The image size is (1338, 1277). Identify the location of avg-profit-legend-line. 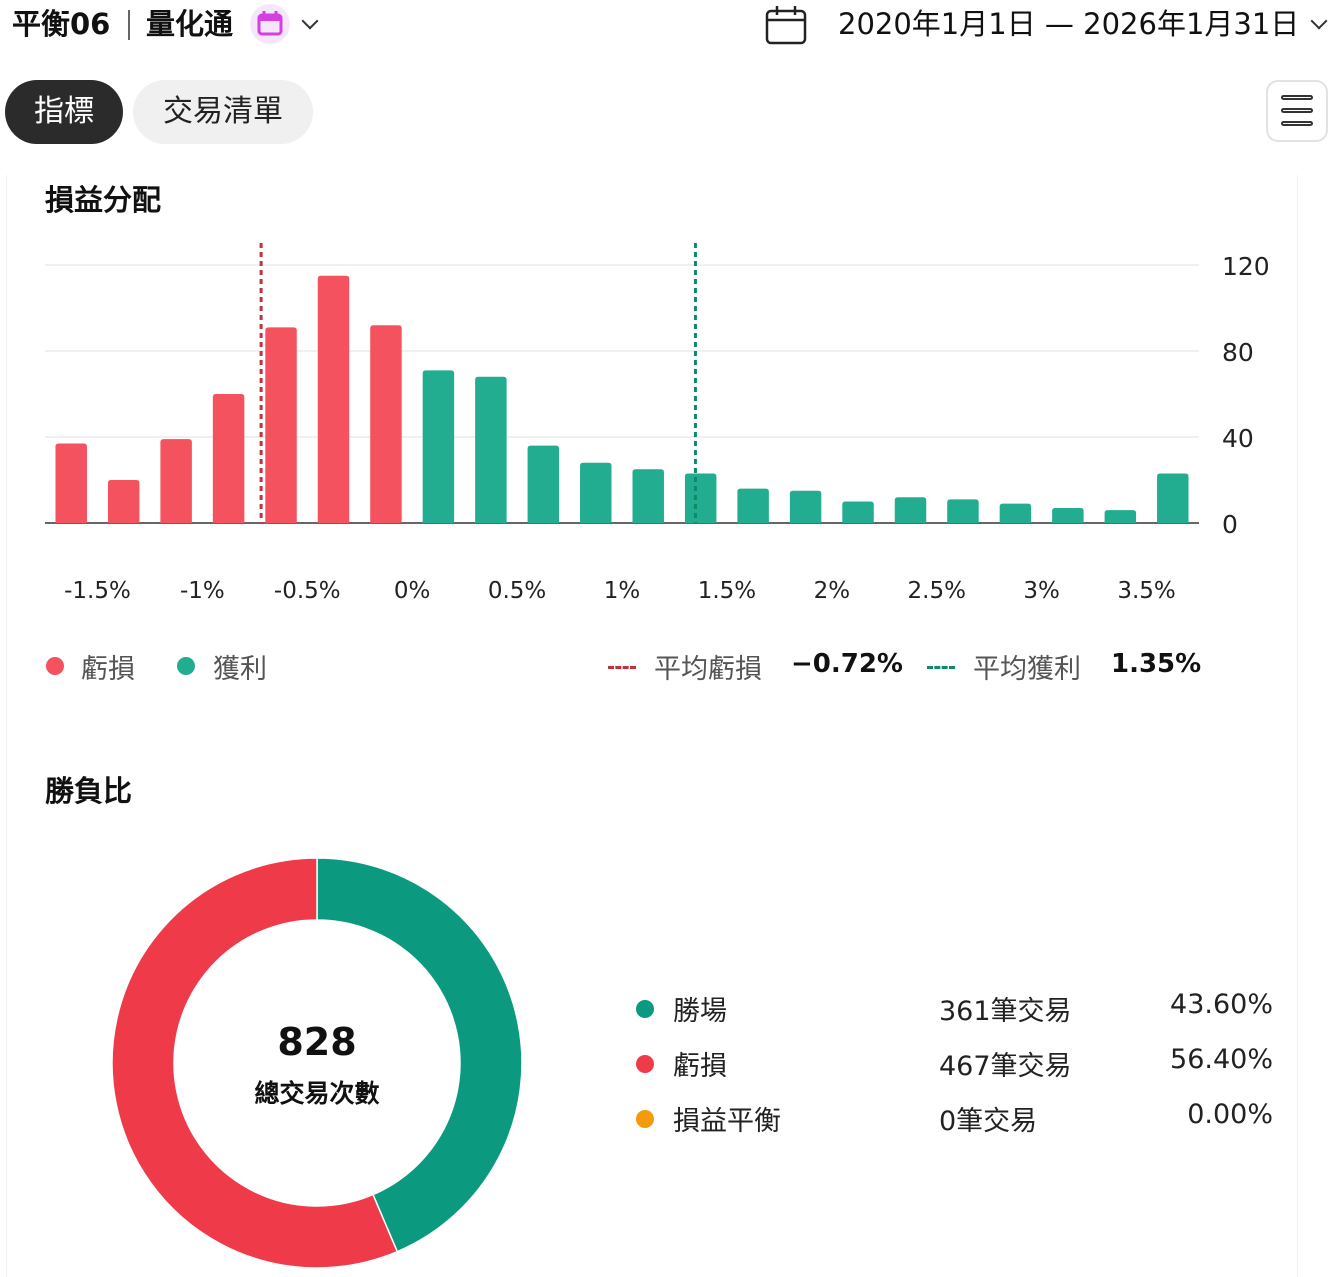
(941, 667).